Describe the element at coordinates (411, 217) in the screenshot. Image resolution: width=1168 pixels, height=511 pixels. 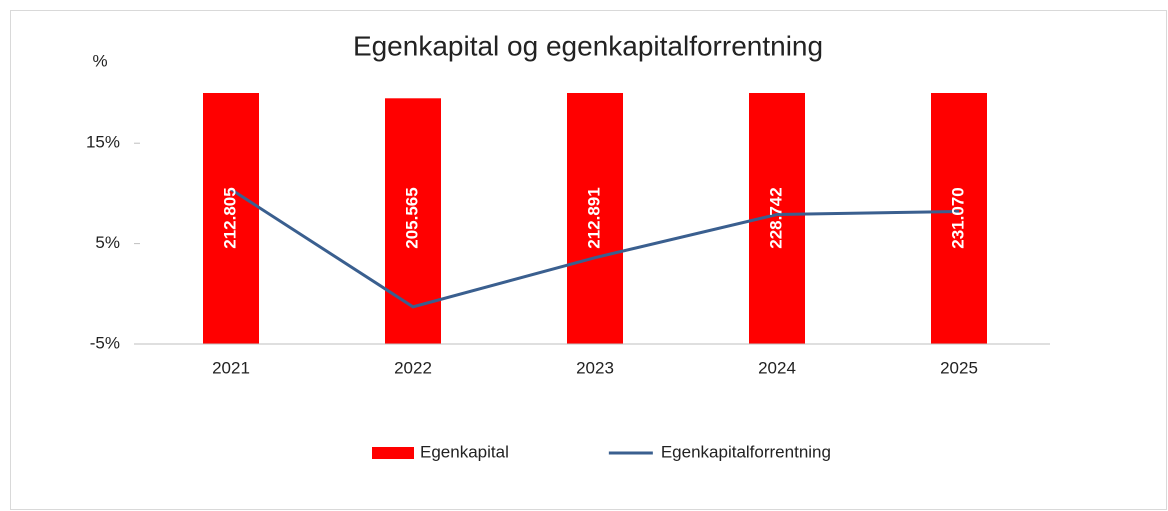
I see `value-label: 205.565` at that location.